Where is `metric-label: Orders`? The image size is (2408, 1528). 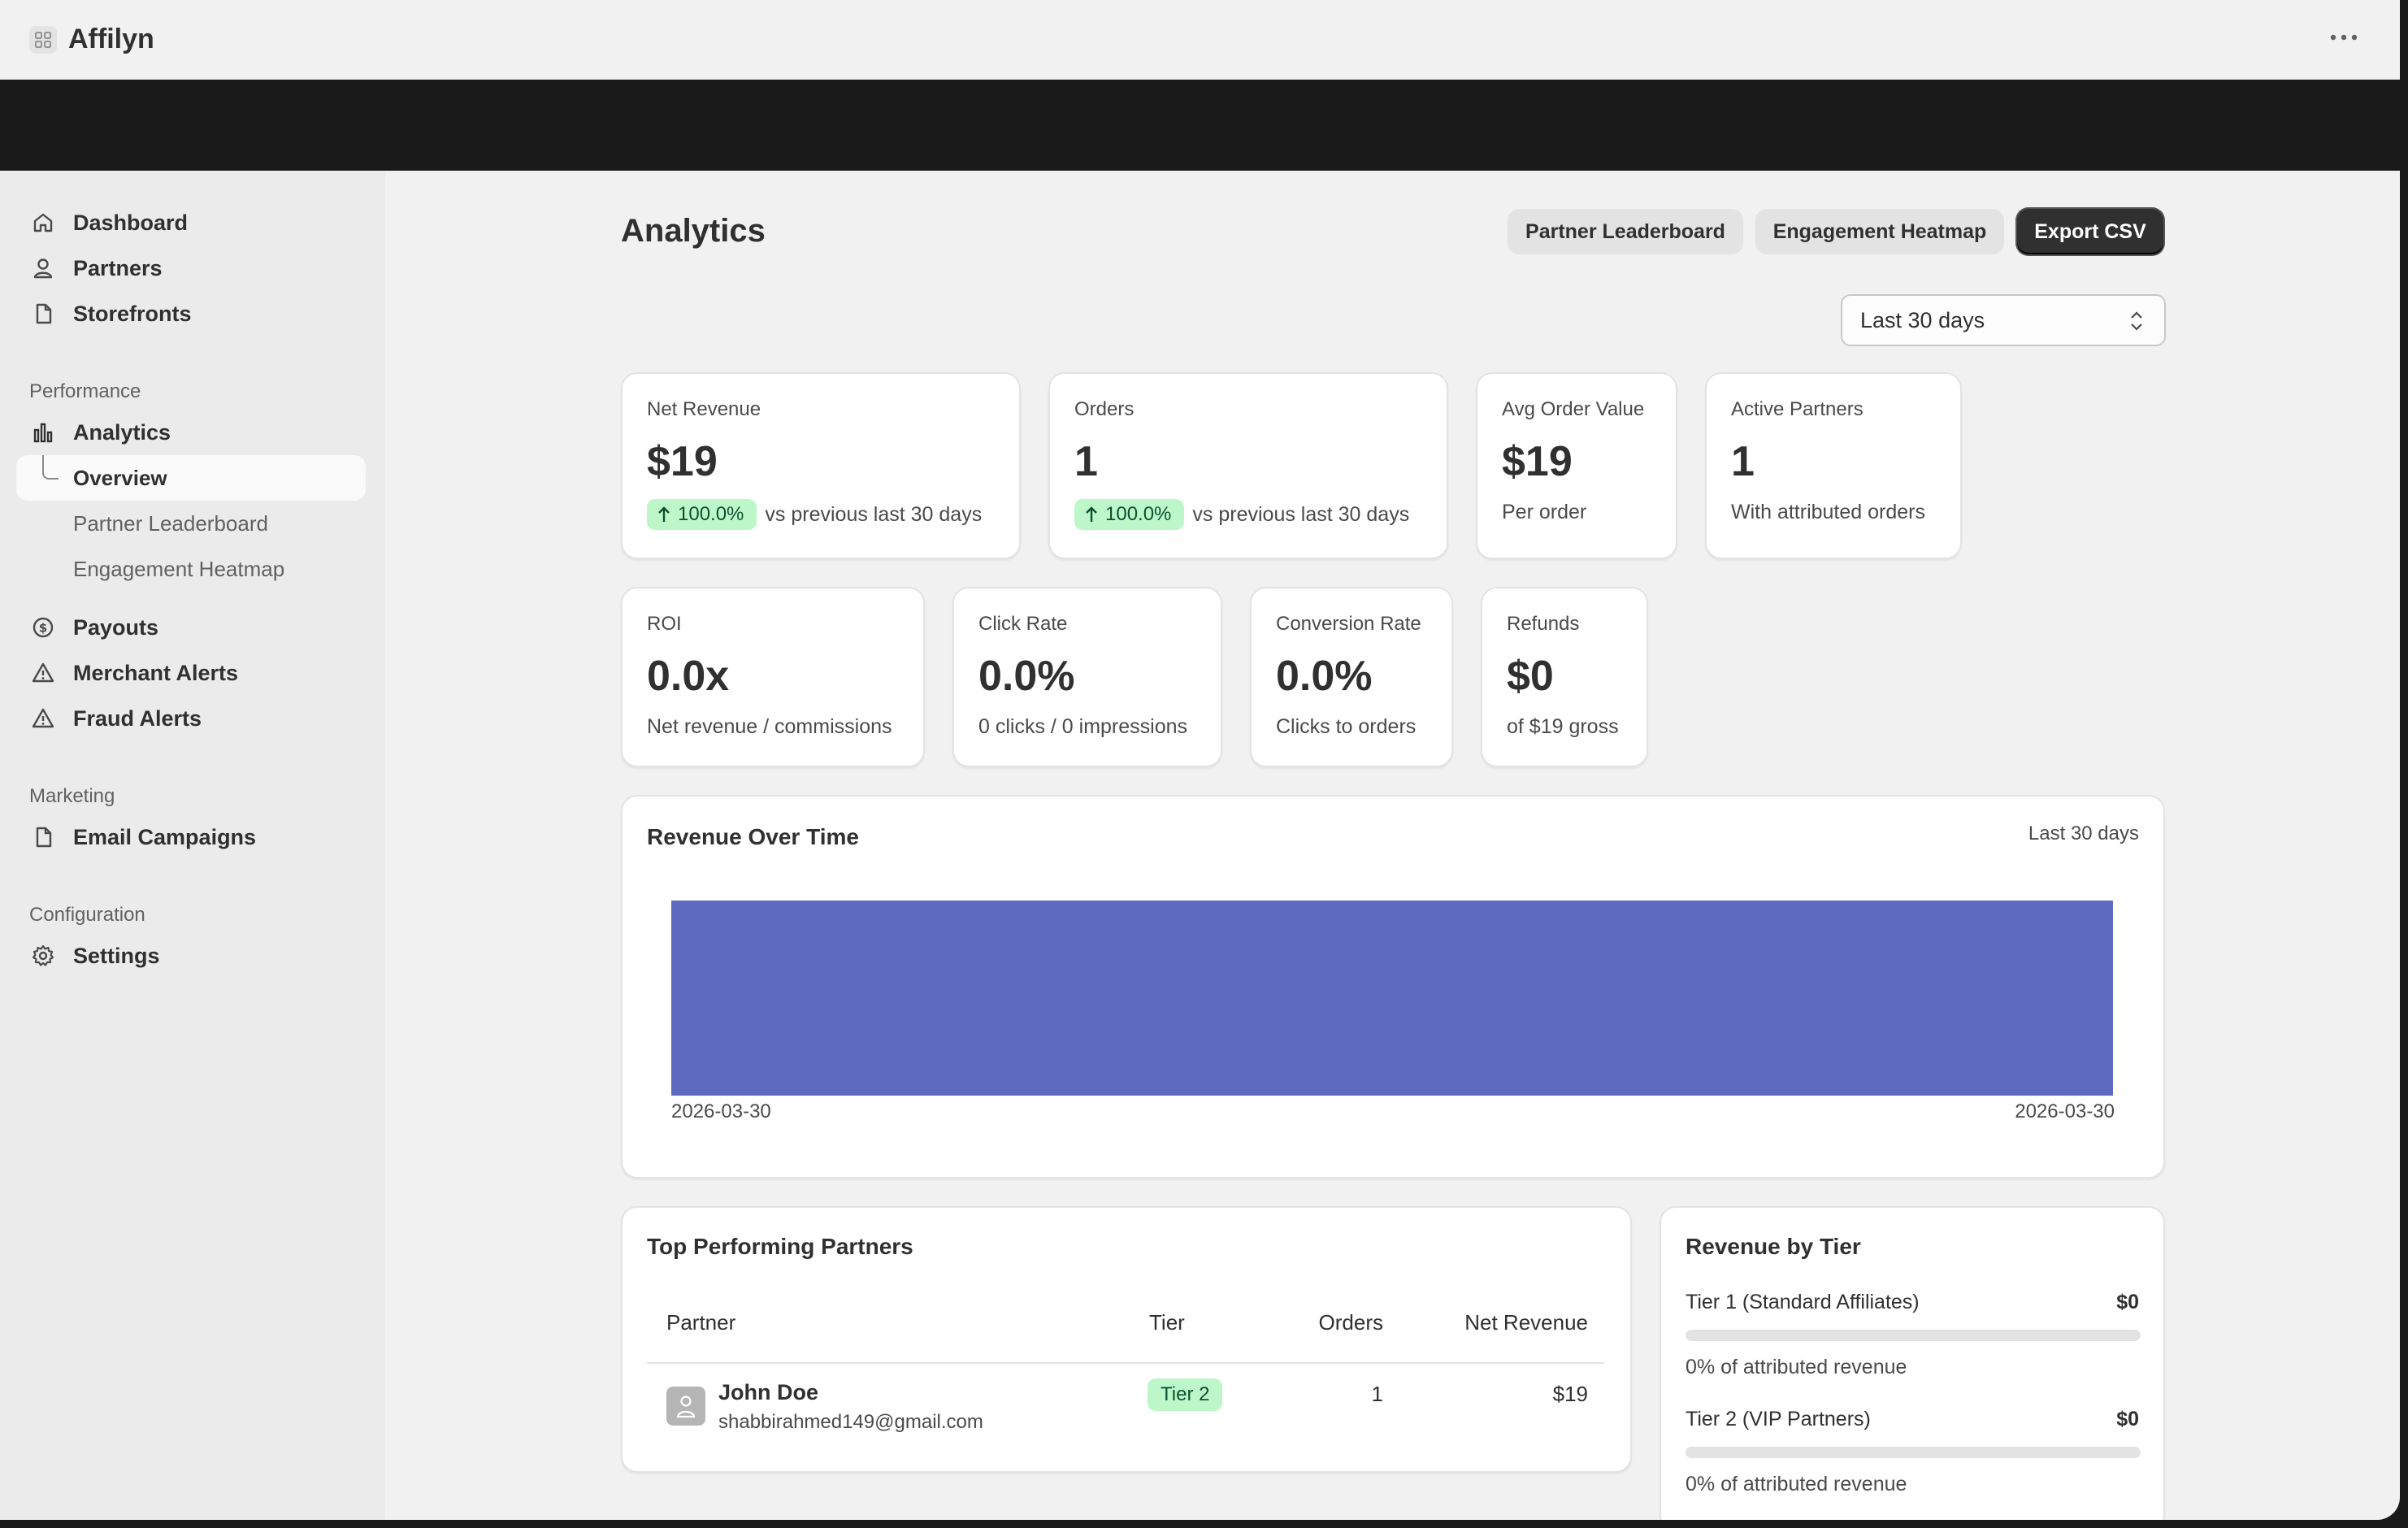
metric-label: Orders is located at coordinates (1104, 409).